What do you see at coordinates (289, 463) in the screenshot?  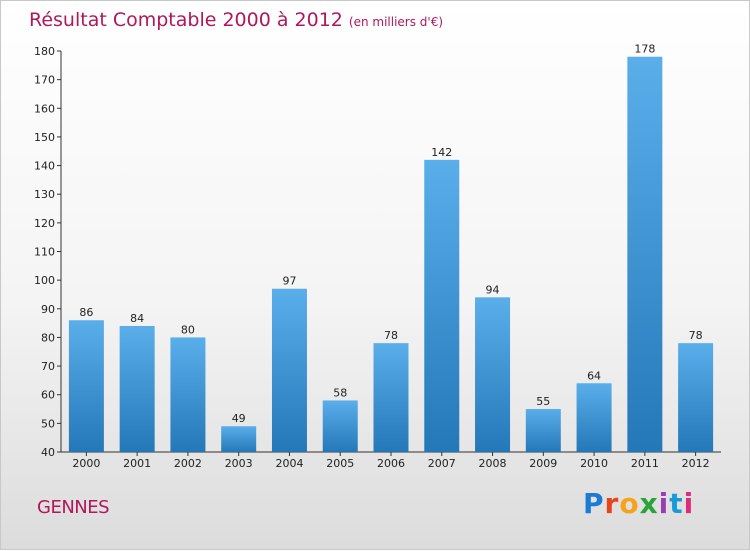 I see `x-tick-label-2004: 2004` at bounding box center [289, 463].